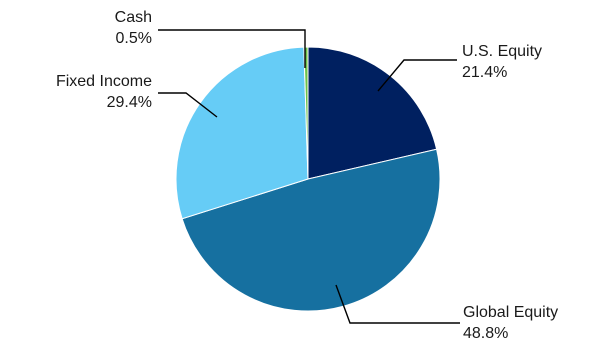 This screenshot has width=595, height=345. What do you see at coordinates (484, 72) in the screenshot?
I see `label-us-equity-value: 21.4%` at bounding box center [484, 72].